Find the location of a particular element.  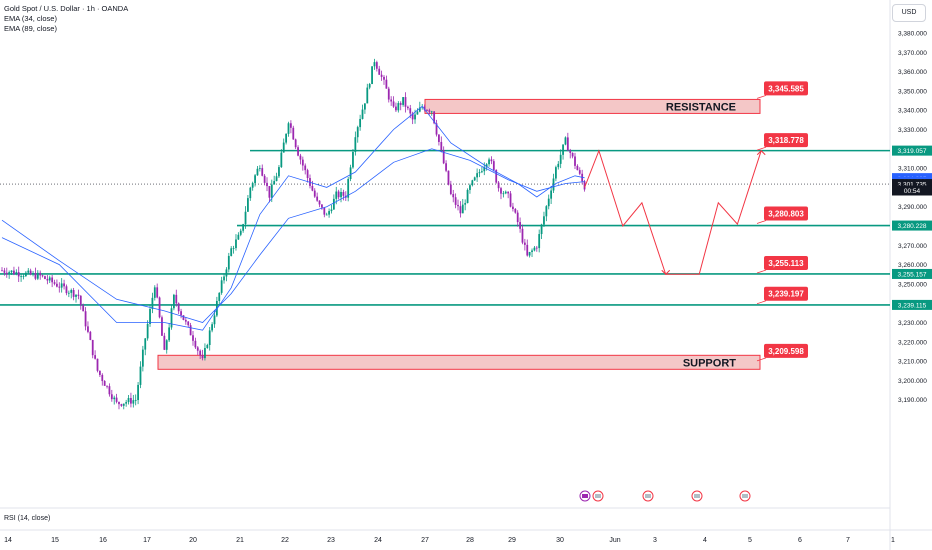

currency-button: USD is located at coordinates (909, 13).